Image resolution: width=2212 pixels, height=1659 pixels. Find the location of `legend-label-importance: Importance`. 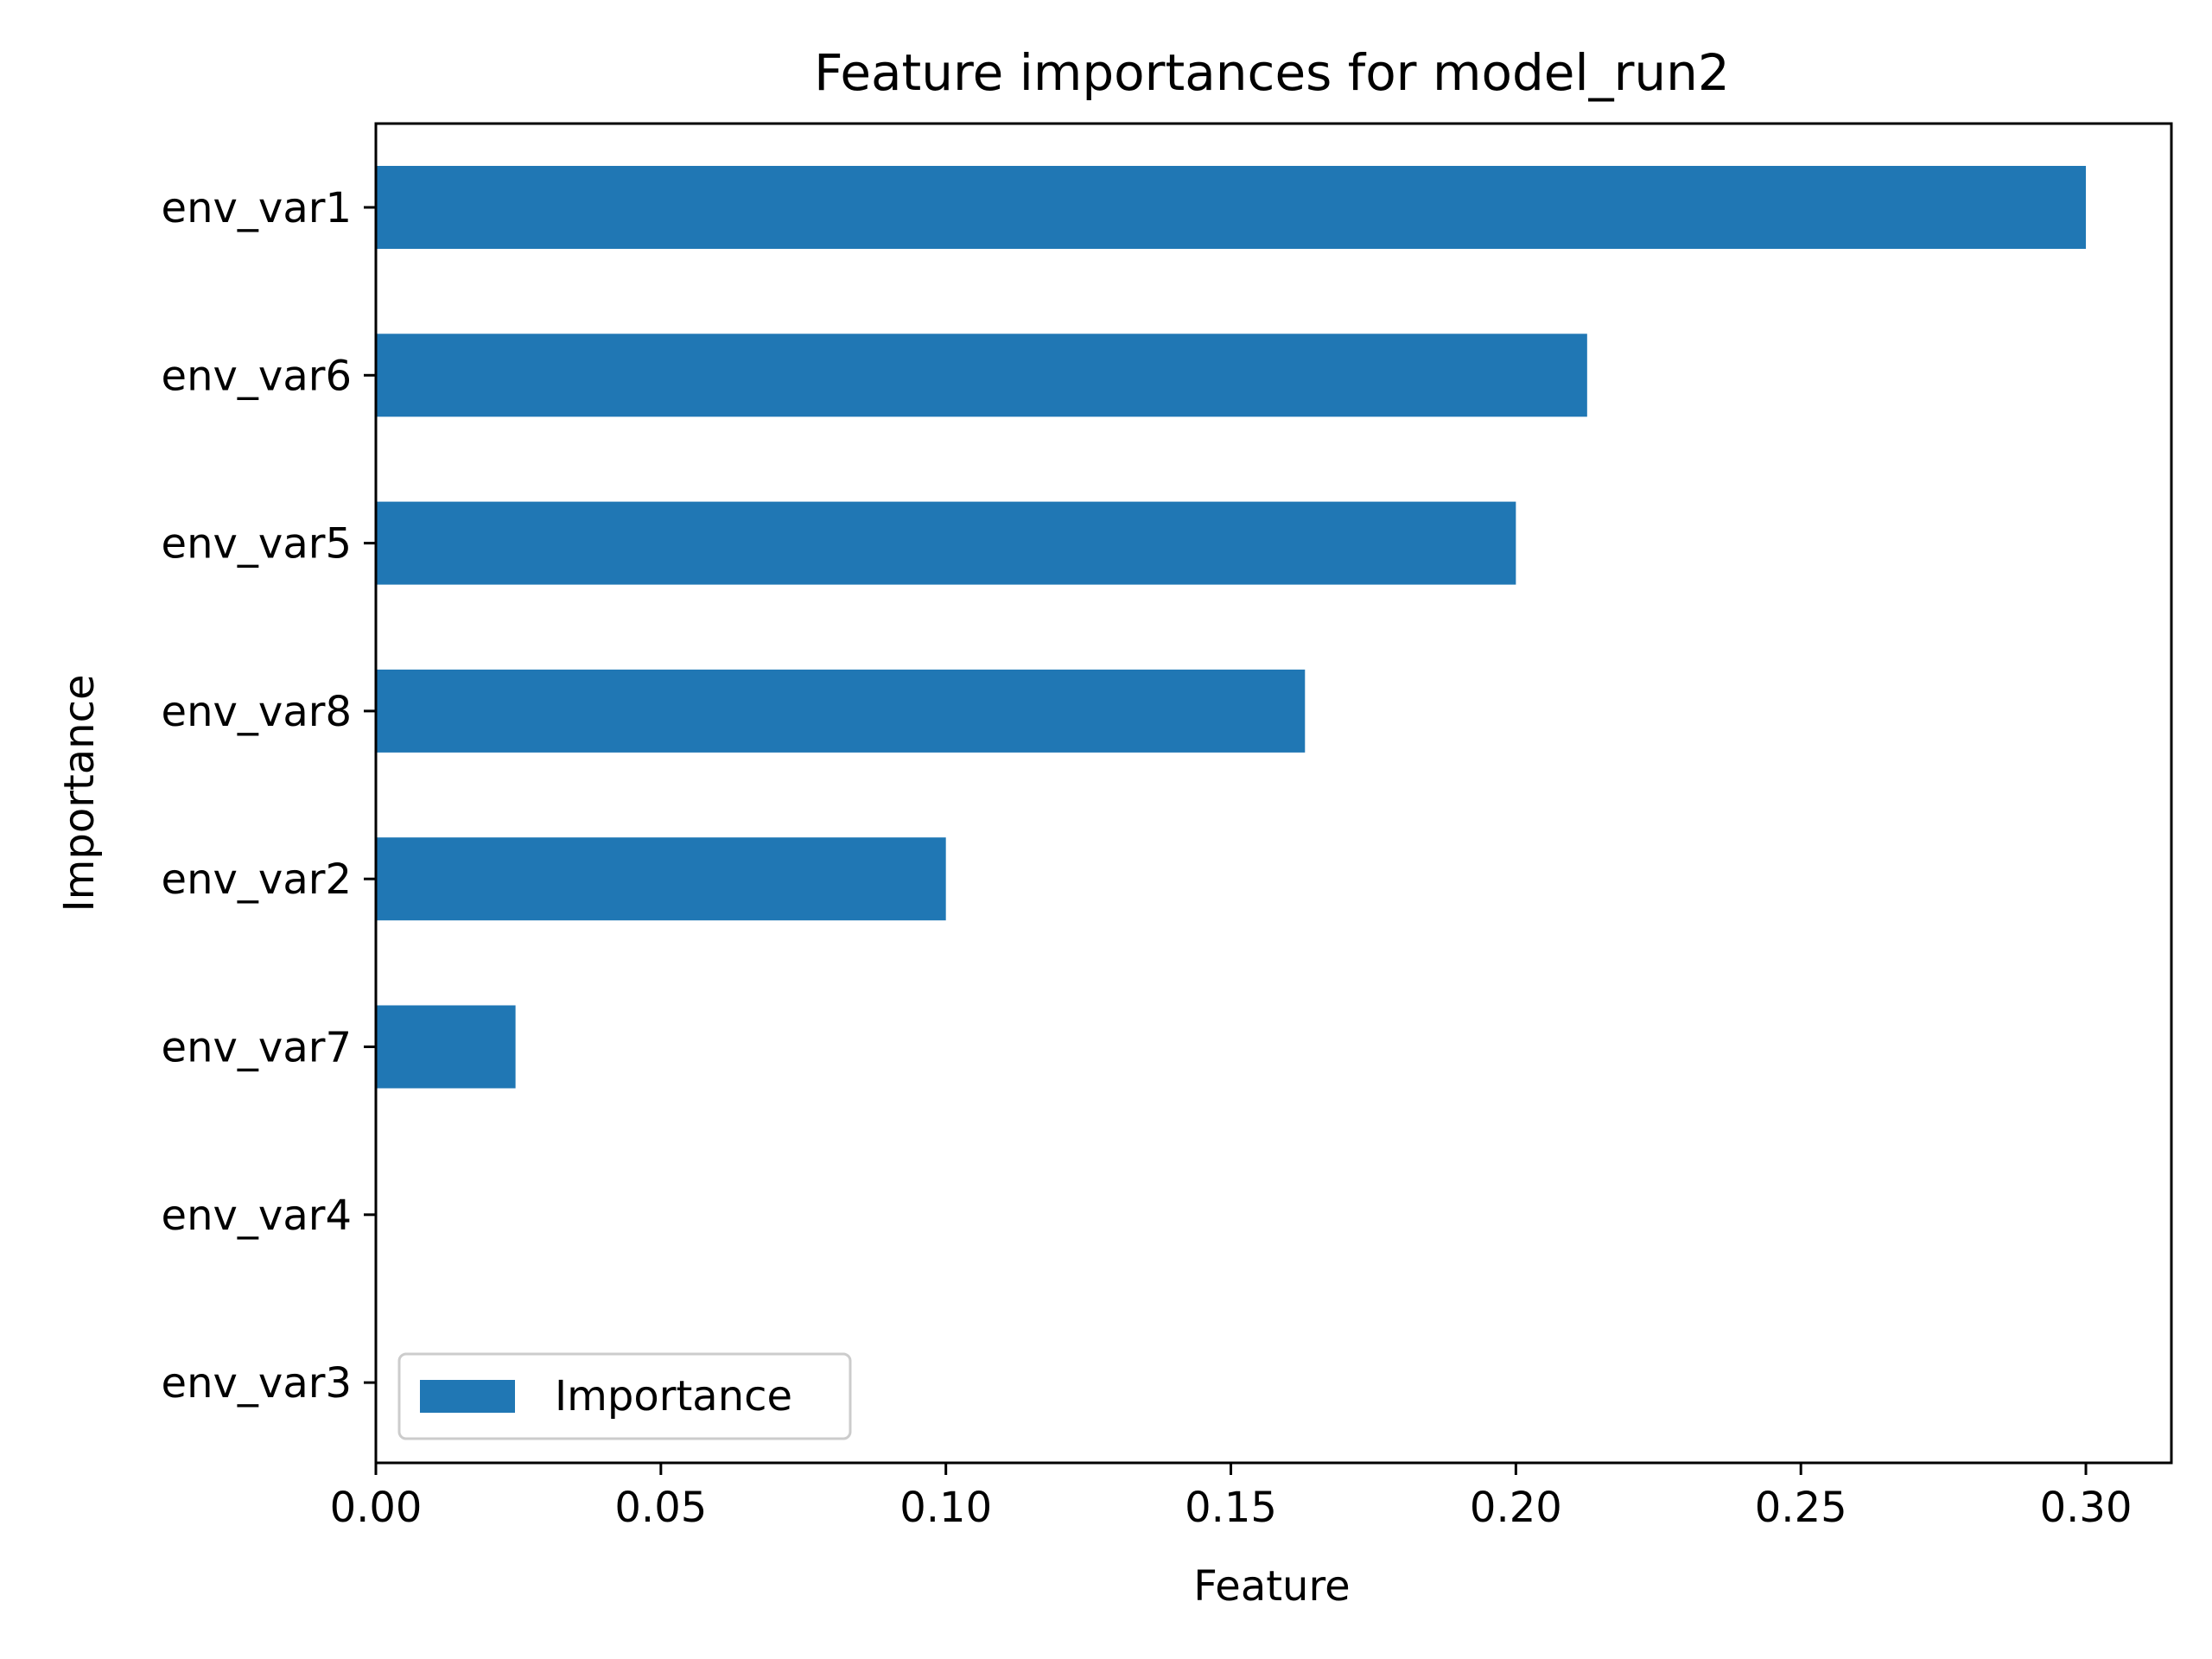

legend-label-importance: Importance is located at coordinates (673, 1396).